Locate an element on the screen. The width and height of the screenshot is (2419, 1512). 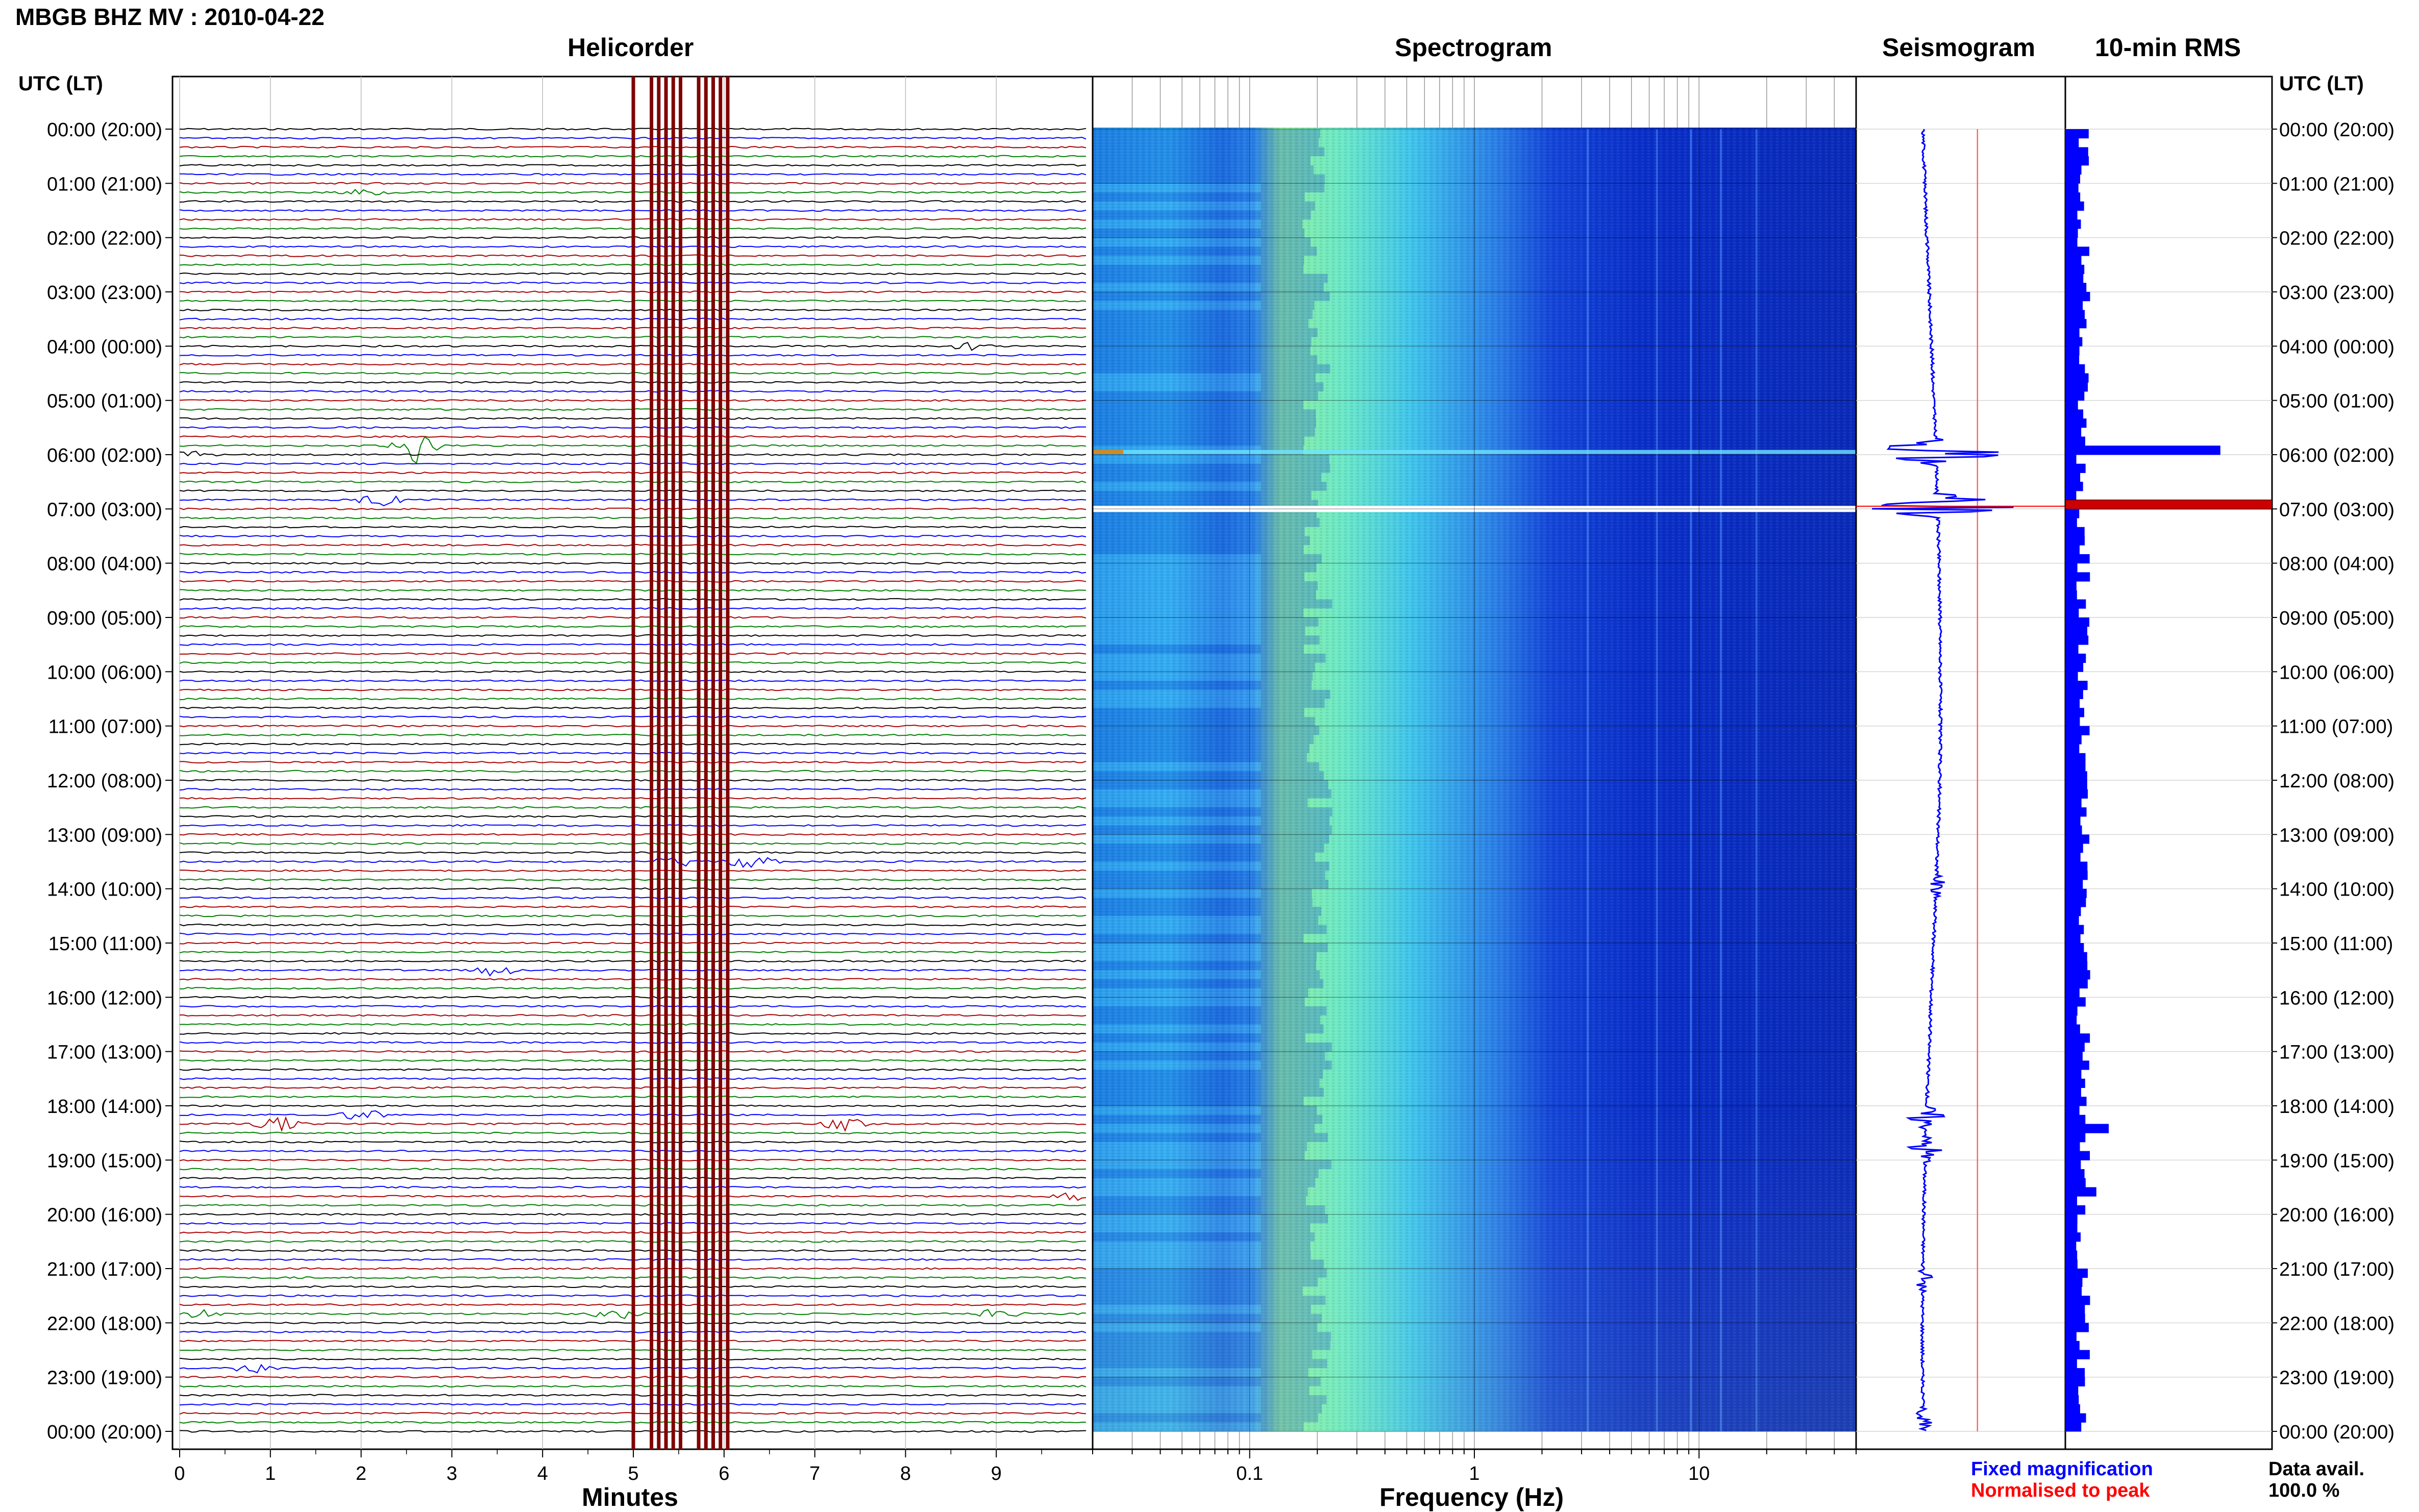
time-tick-label-right: 21:00 (17:00) is located at coordinates (2337, 1269).